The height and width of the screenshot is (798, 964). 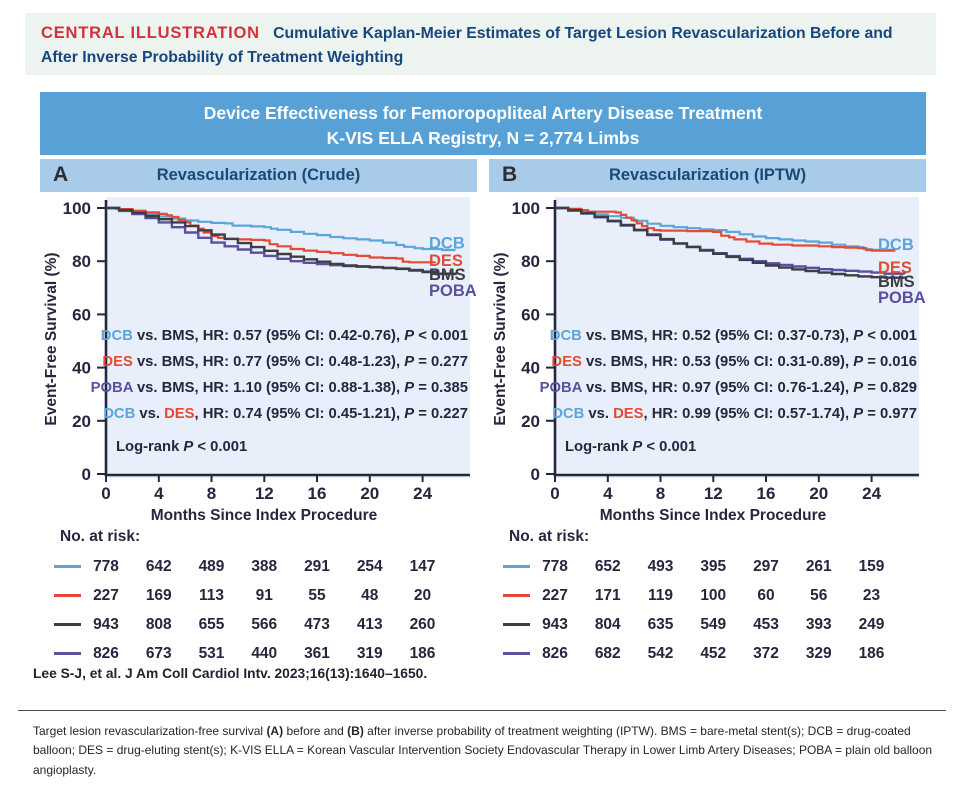 What do you see at coordinates (275, 731) in the screenshot?
I see `footer-text: (A)` at bounding box center [275, 731].